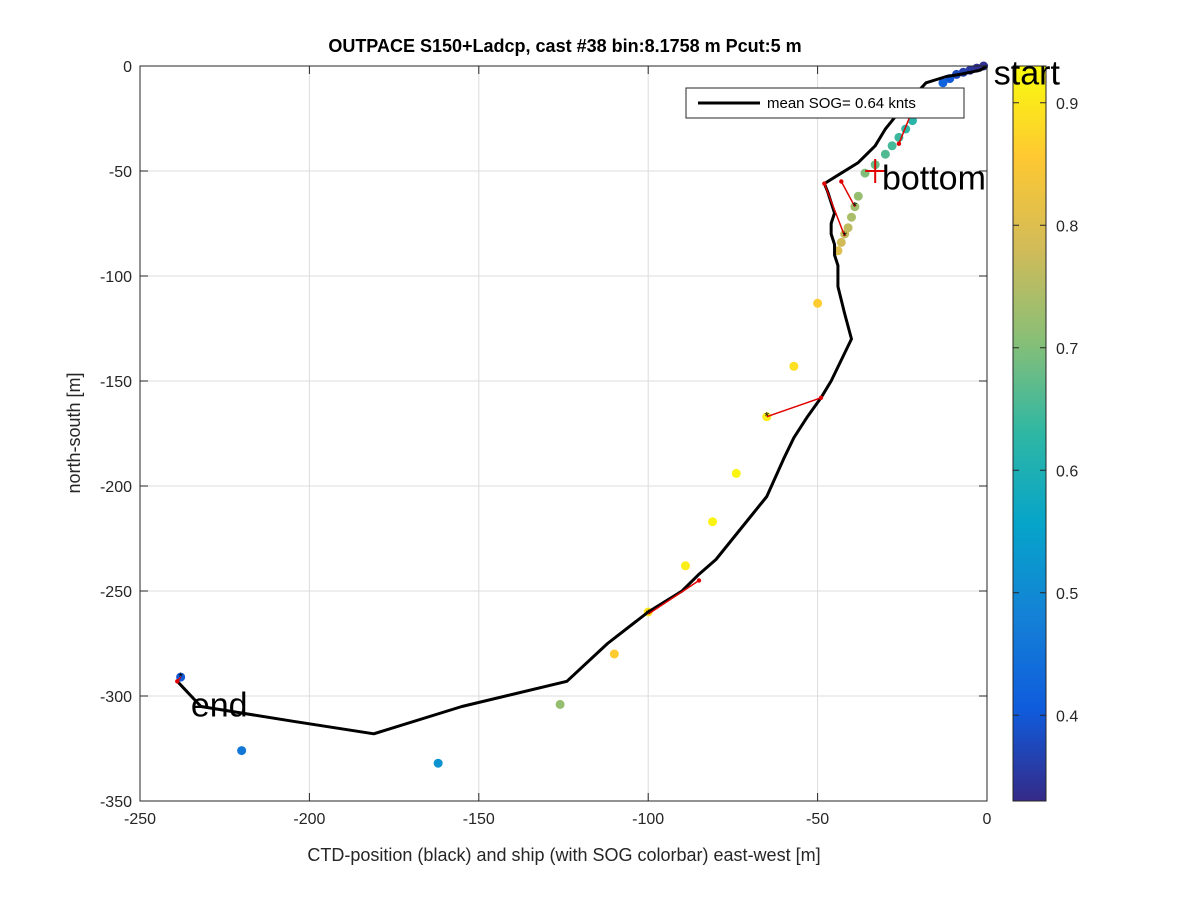 The width and height of the screenshot is (1200, 900). I want to click on colorbar-tick-label: 0.9, so click(1067, 104).